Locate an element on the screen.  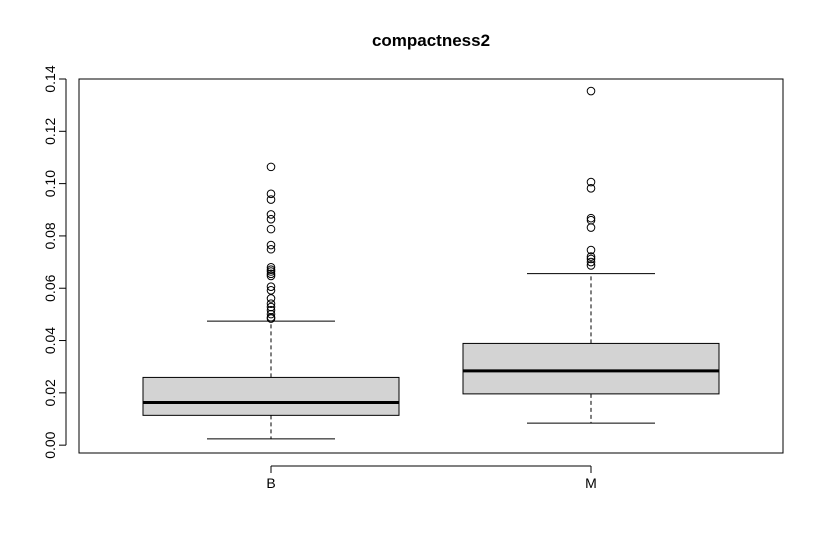
y-tick-label: 0.08 is located at coordinates (50, 235).